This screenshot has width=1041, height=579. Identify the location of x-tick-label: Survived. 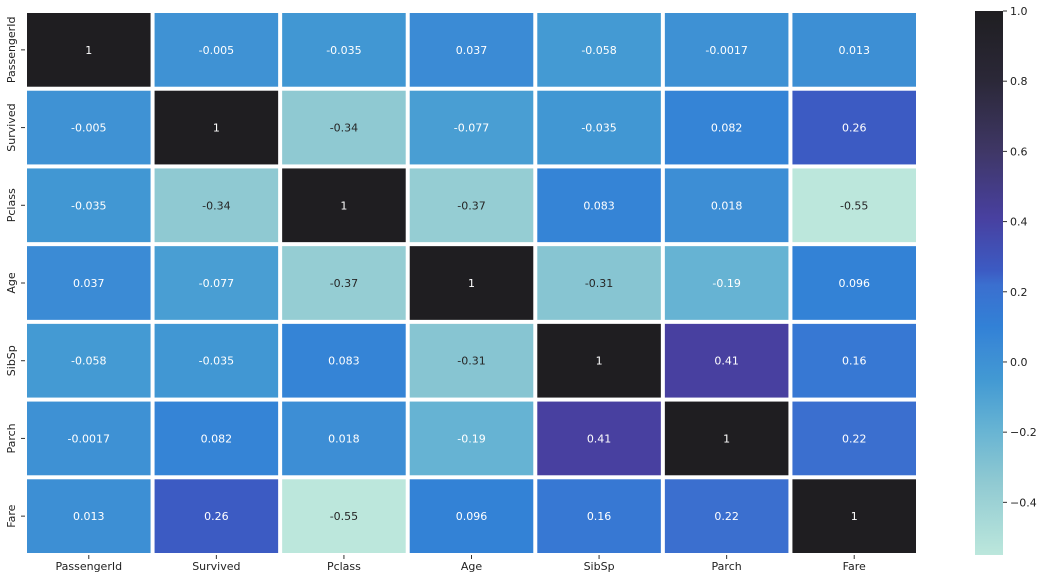
(216, 566).